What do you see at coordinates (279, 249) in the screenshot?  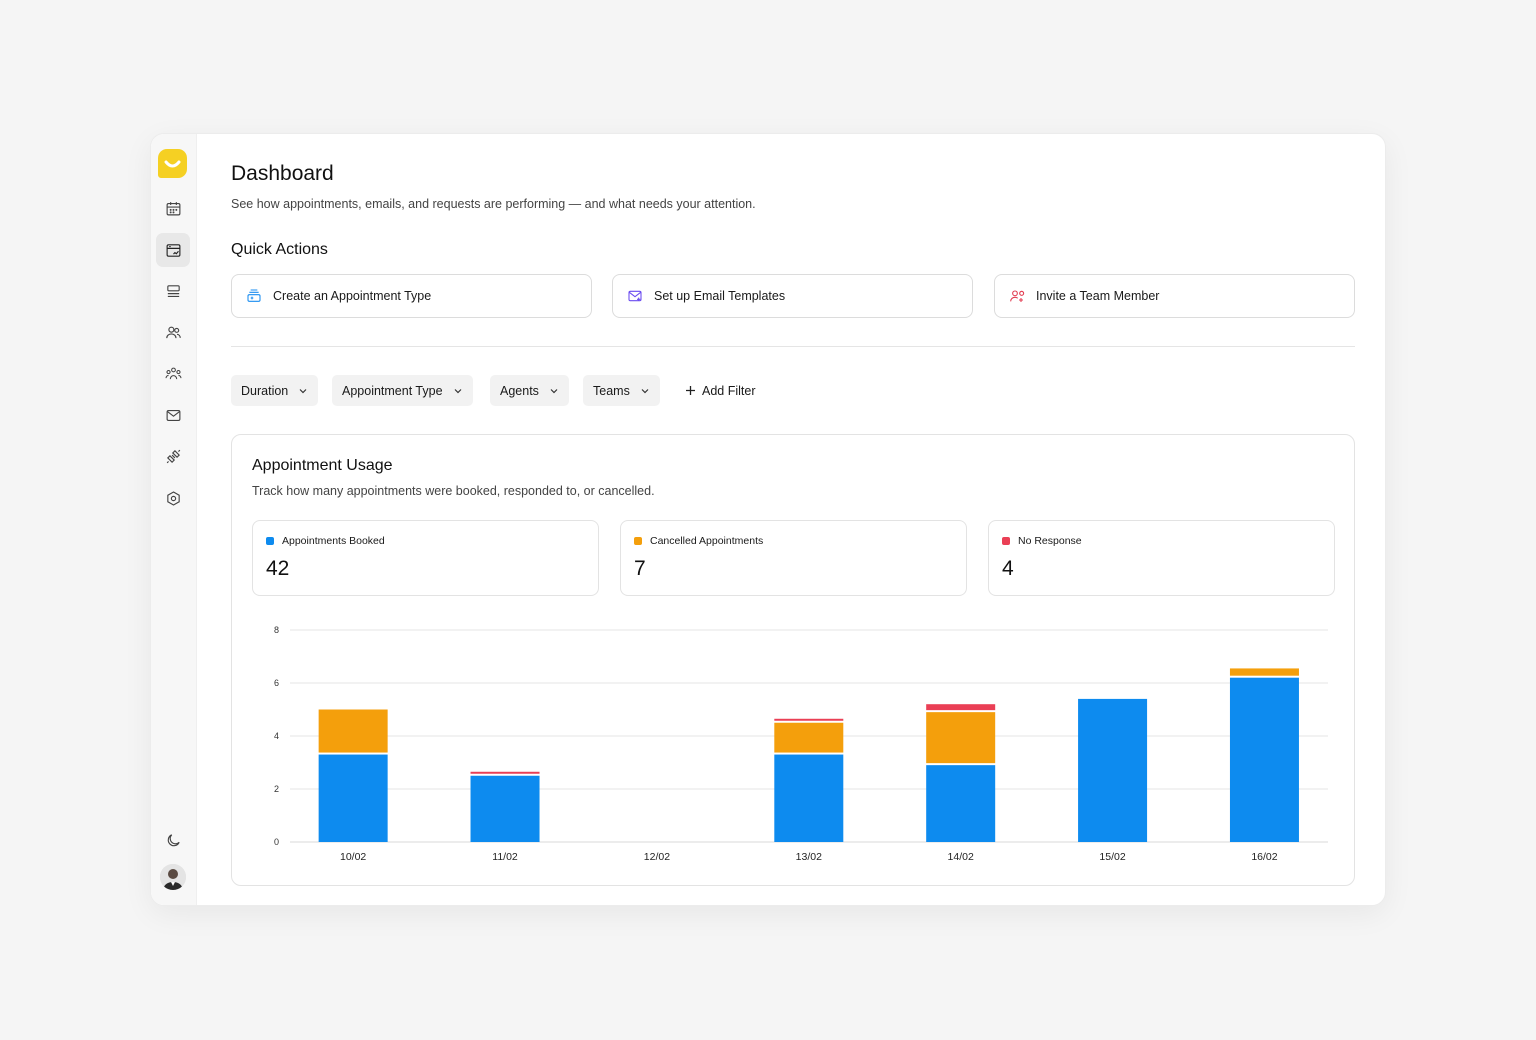 I see `quick-actions-title: Quick Actions` at bounding box center [279, 249].